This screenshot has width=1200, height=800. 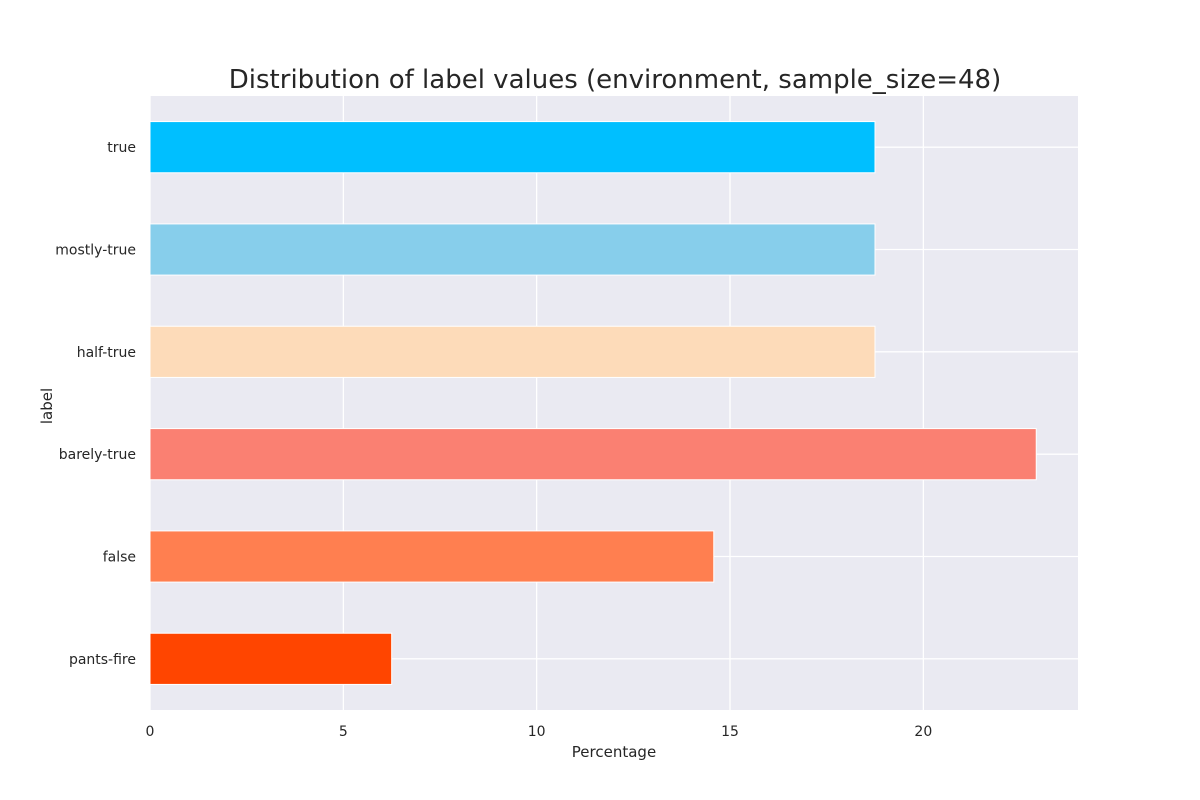 I want to click on x-tick-label: 0, so click(x=150, y=732).